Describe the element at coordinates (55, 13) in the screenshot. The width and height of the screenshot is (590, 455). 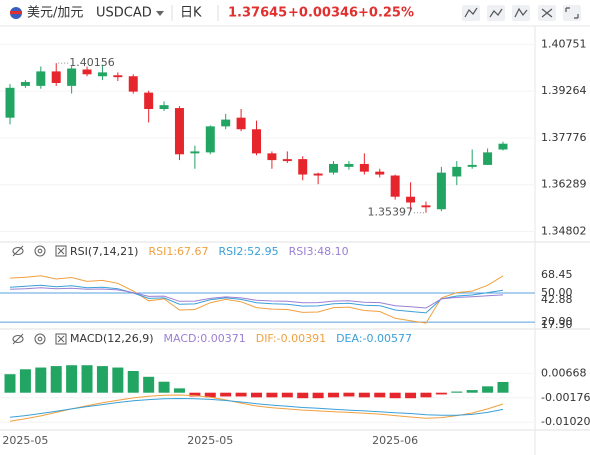
I see `symbol-name: 美元/加元` at that location.